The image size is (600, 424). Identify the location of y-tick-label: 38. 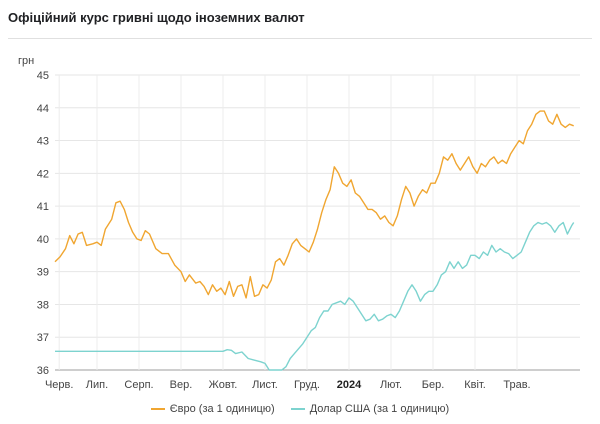
(43, 305).